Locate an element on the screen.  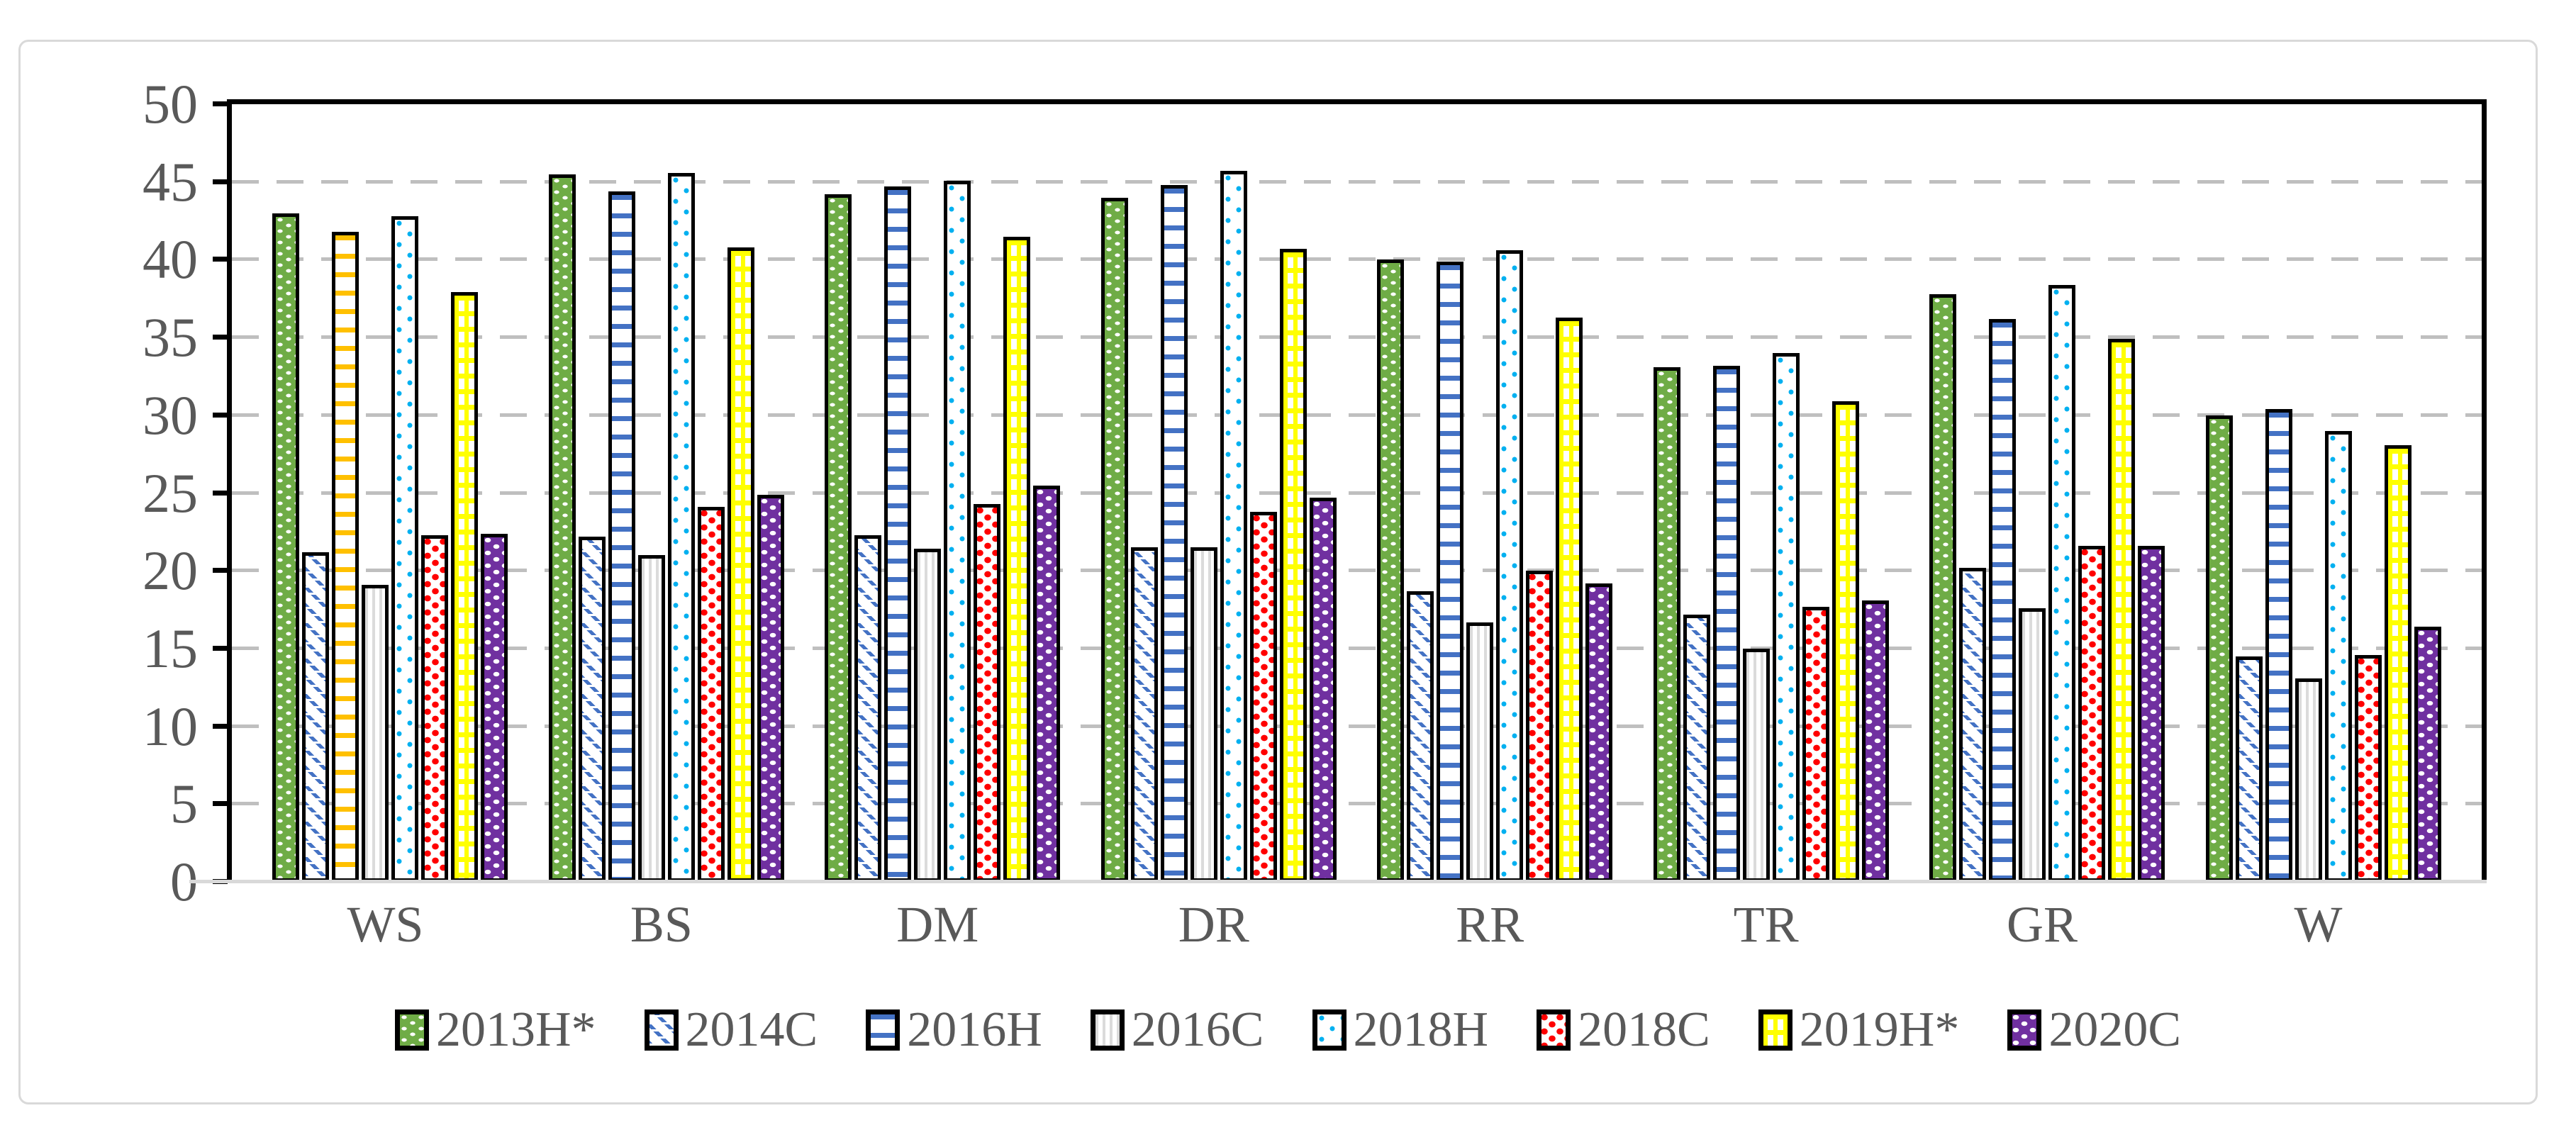
bar-dm-2018c is located at coordinates (987, 692).